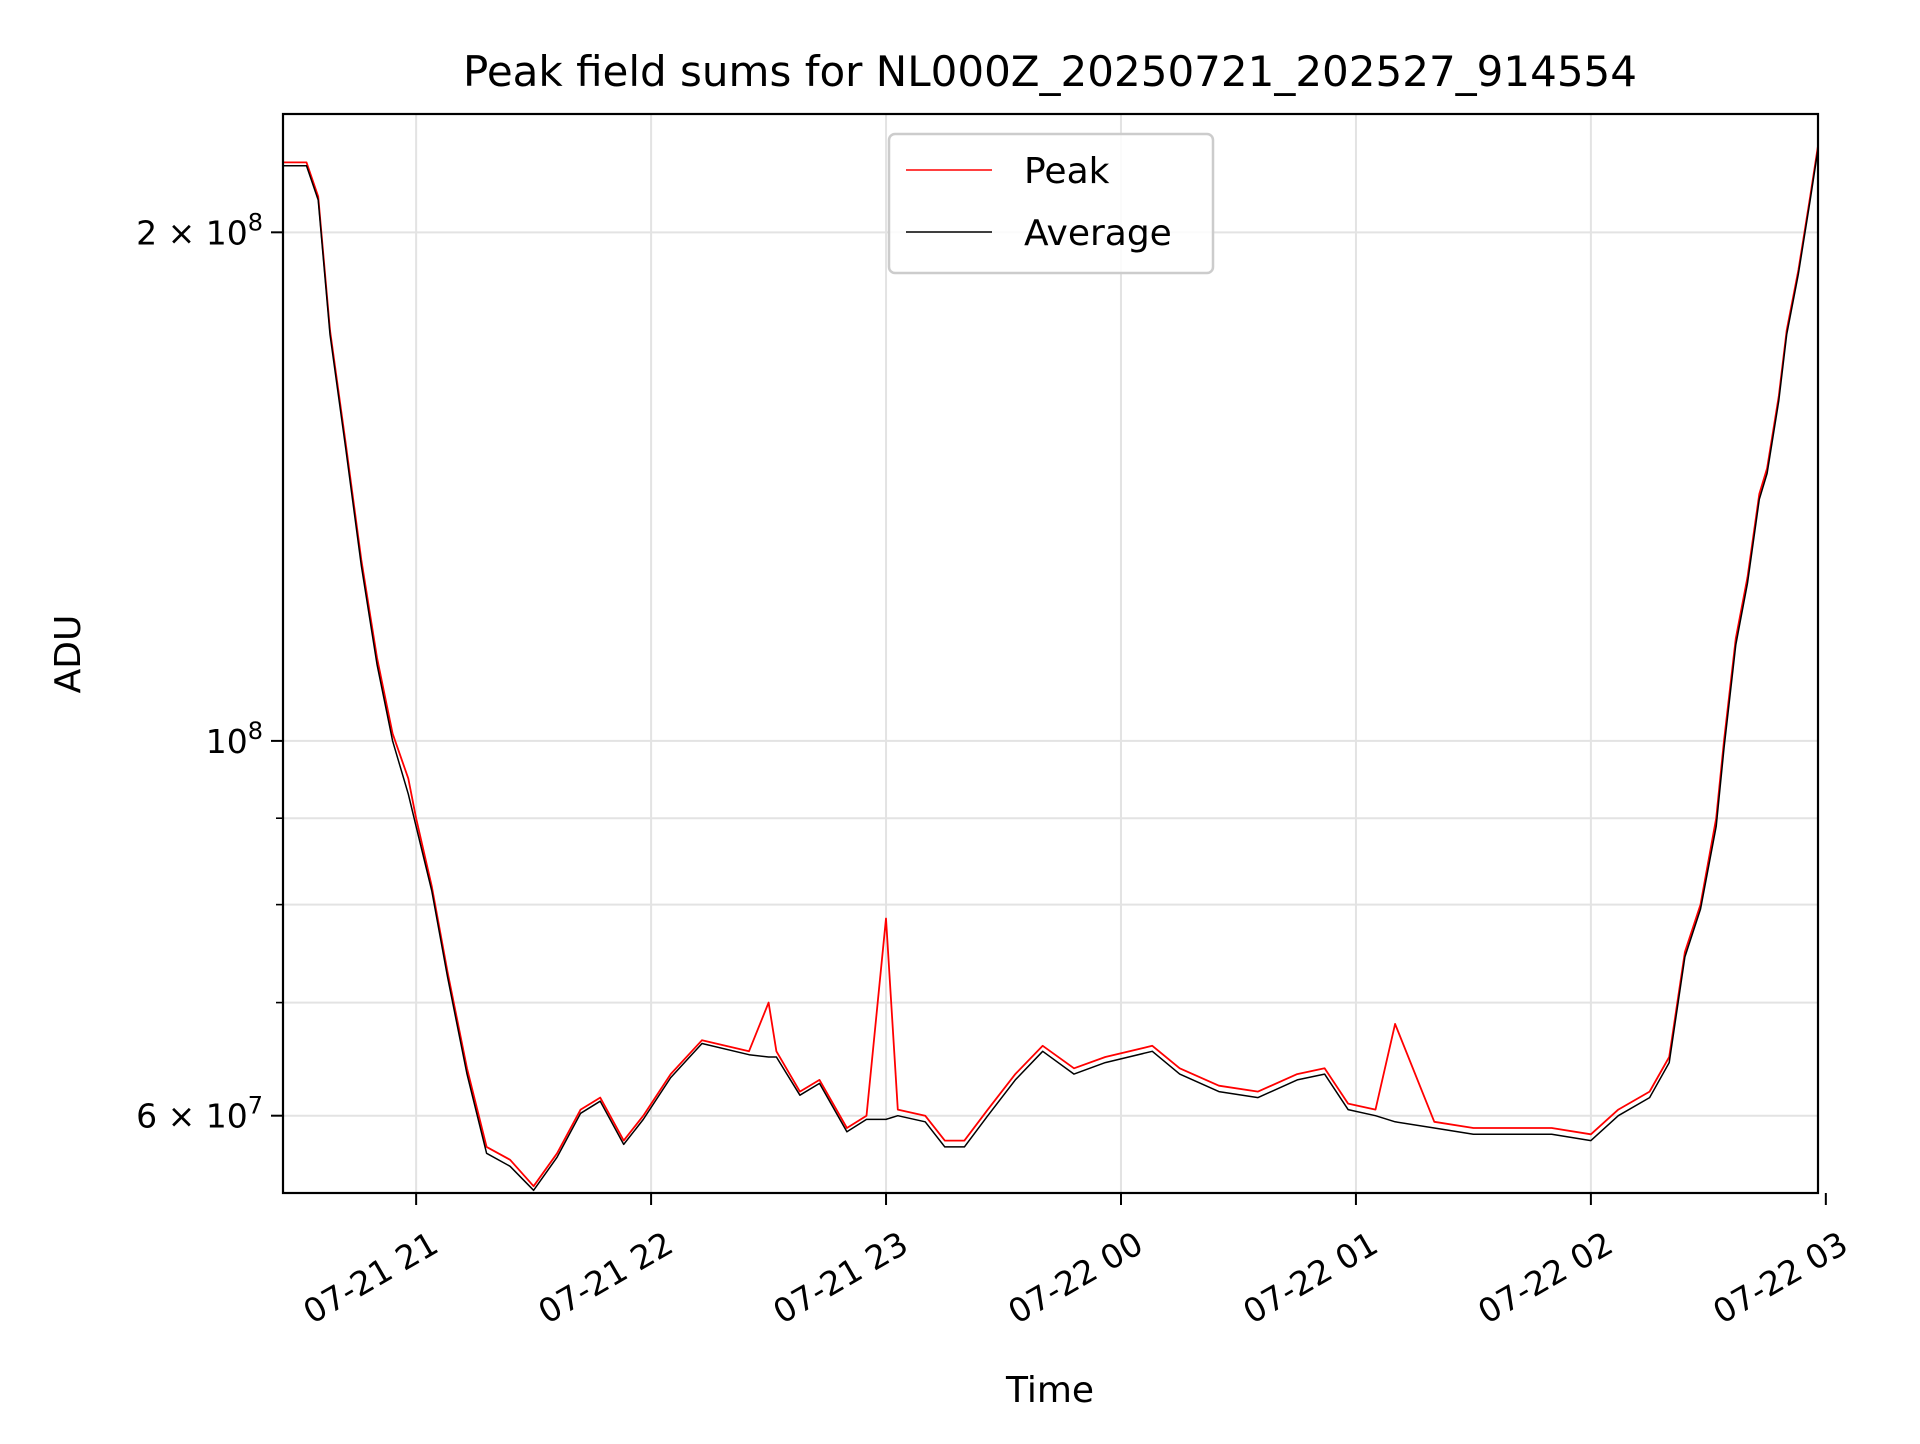 Image resolution: width=1920 pixels, height=1444 pixels. I want to click on y-tick-label: 6 × 107, so click(199, 1114).